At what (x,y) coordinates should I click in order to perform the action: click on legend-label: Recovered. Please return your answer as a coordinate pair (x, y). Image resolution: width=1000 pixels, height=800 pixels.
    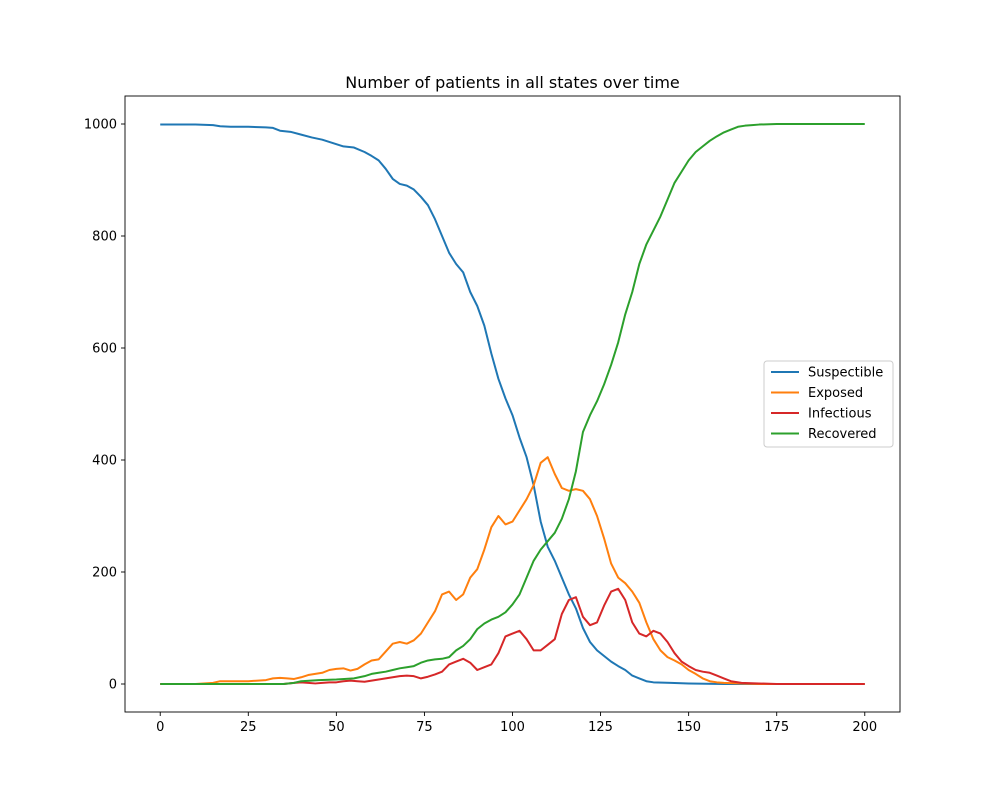
    Looking at the image, I should click on (842, 434).